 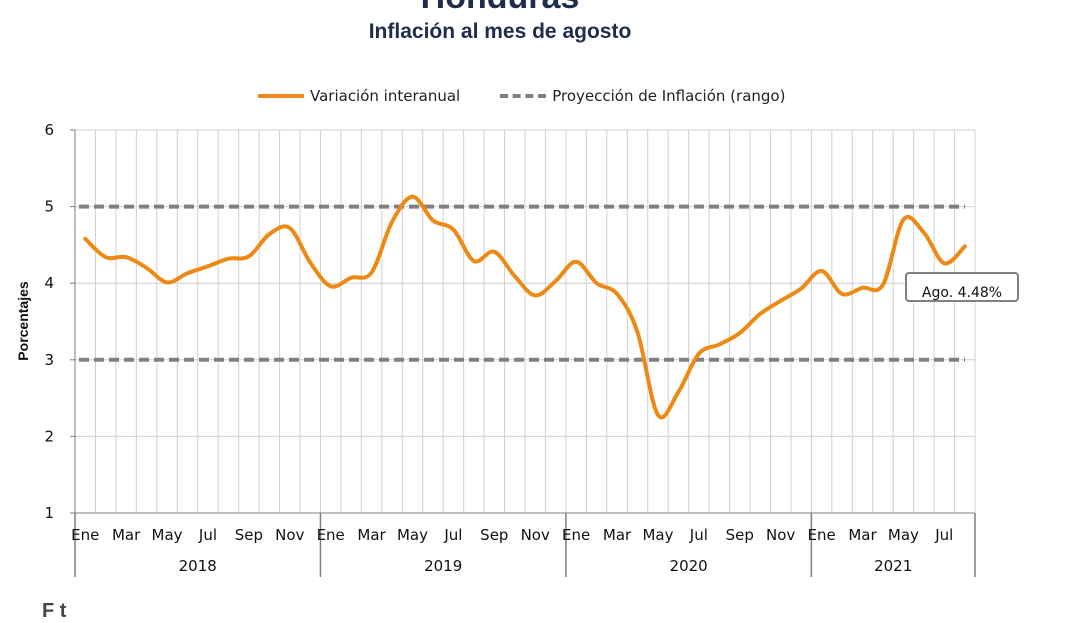 What do you see at coordinates (49, 436) in the screenshot?
I see `y-tick-label: 2` at bounding box center [49, 436].